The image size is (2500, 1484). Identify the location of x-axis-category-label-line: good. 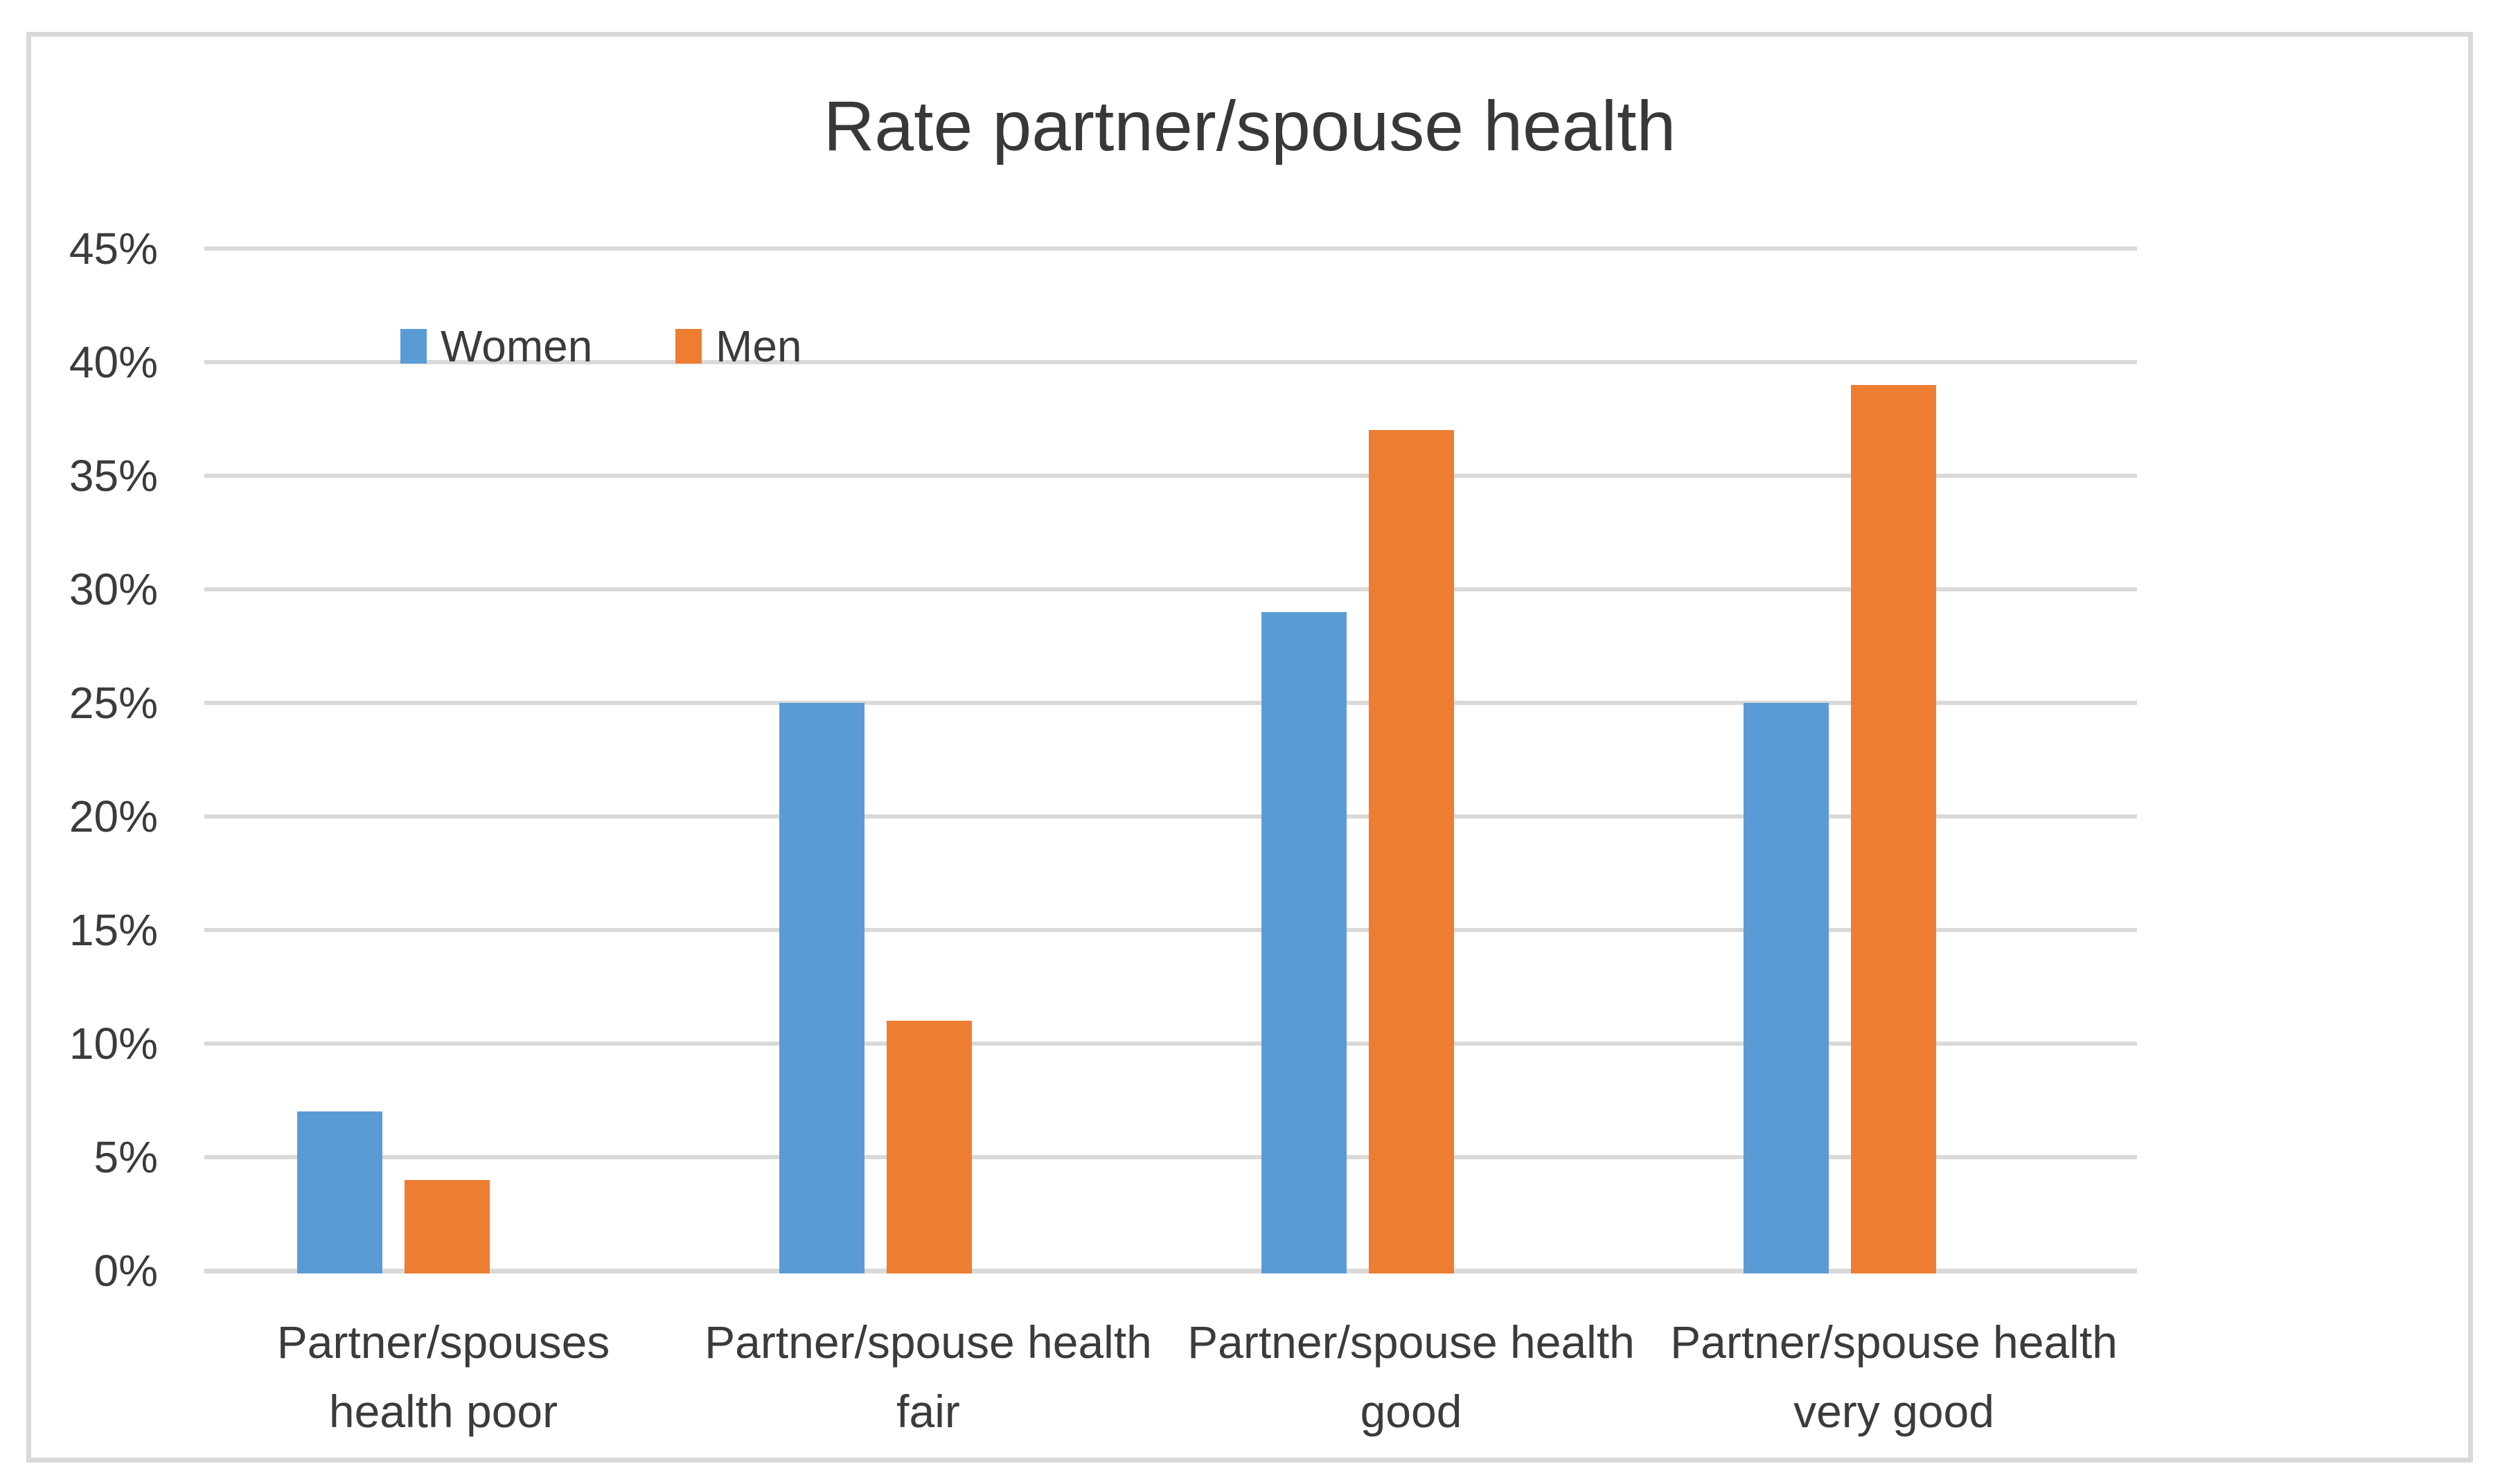
(1411, 1412).